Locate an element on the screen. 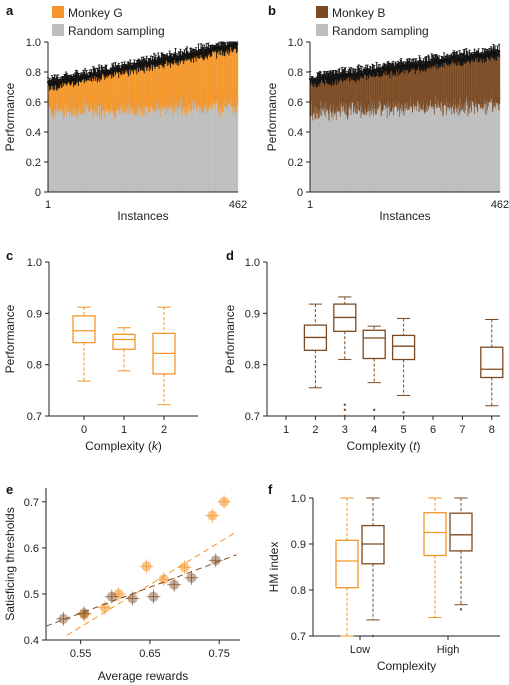  x-tick-label: Low is located at coordinates (360, 650).